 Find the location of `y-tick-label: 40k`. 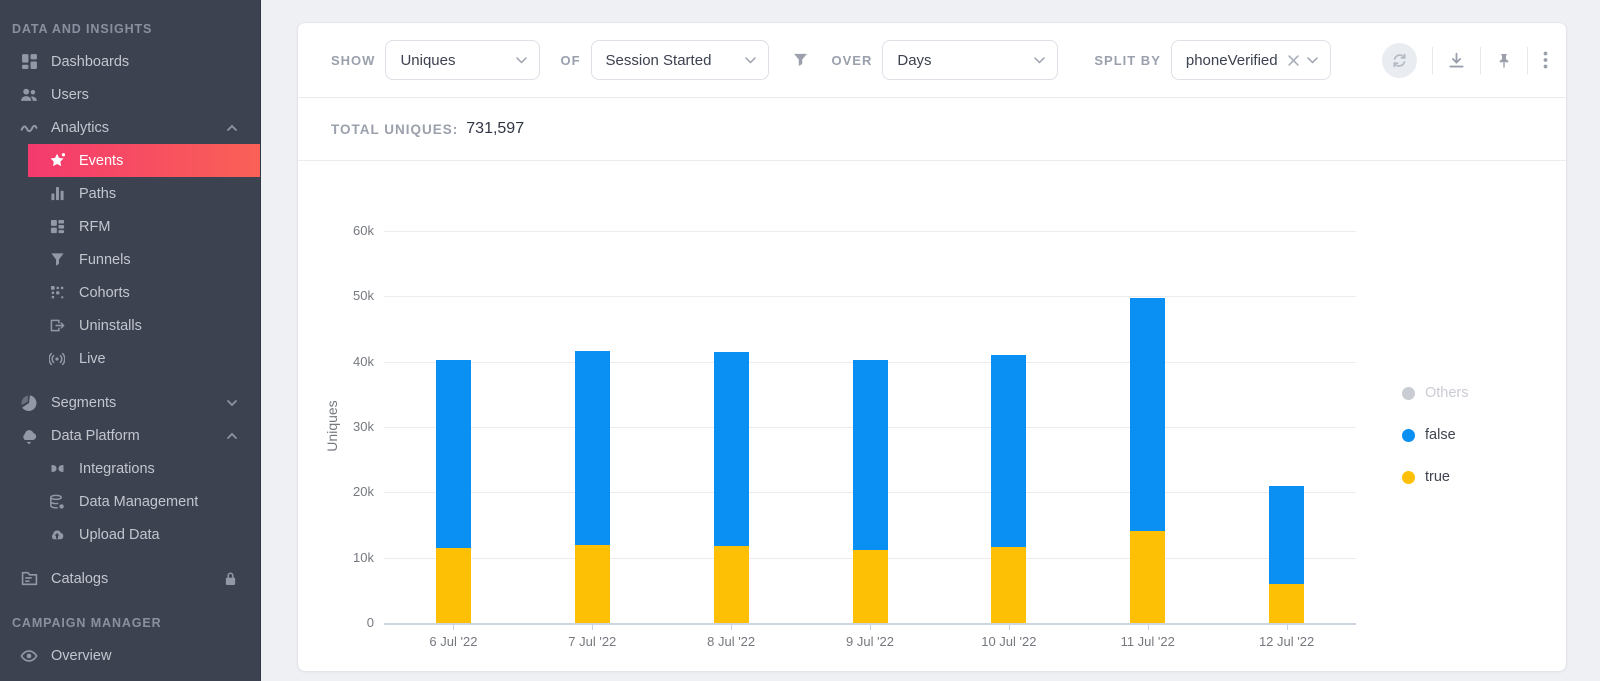

y-tick-label: 40k is located at coordinates (363, 361).